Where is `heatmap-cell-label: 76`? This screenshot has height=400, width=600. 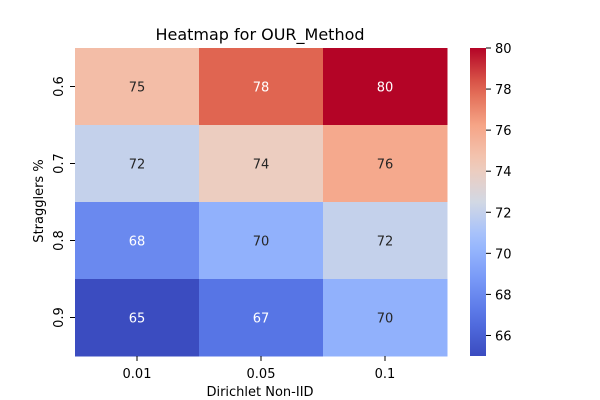 heatmap-cell-label: 76 is located at coordinates (385, 165).